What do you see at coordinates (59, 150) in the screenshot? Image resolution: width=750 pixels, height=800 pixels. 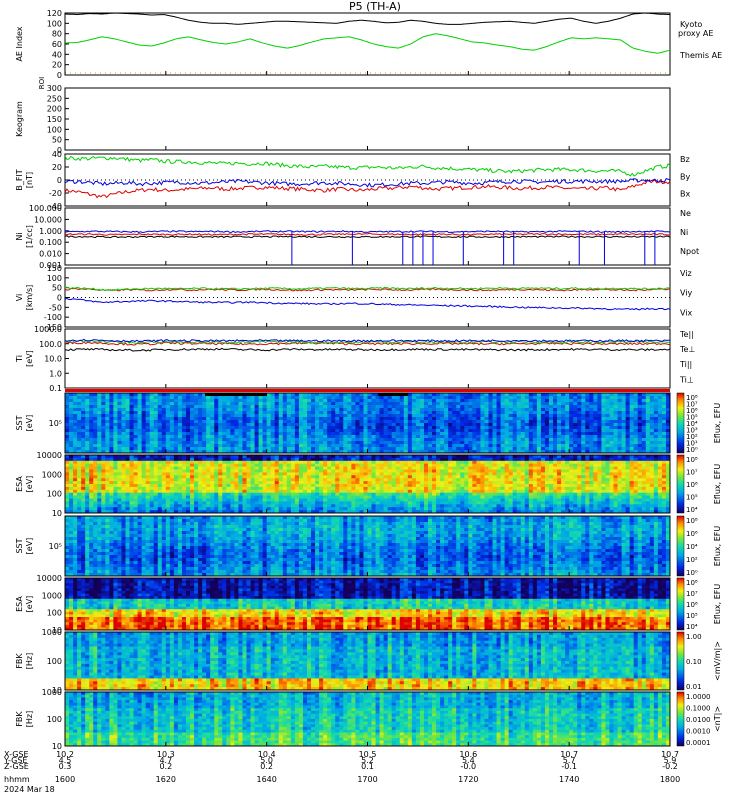 I see `y-tick-label: 0` at bounding box center [59, 150].